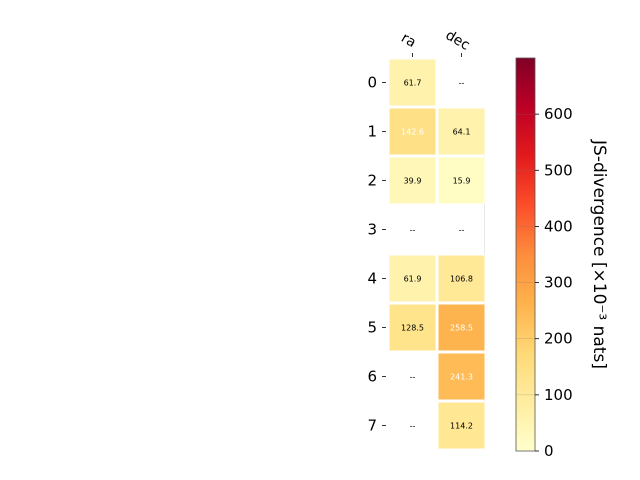 The width and height of the screenshot is (640, 480). Describe the element at coordinates (408, 40) in the screenshot. I see `column-label: ra` at that location.